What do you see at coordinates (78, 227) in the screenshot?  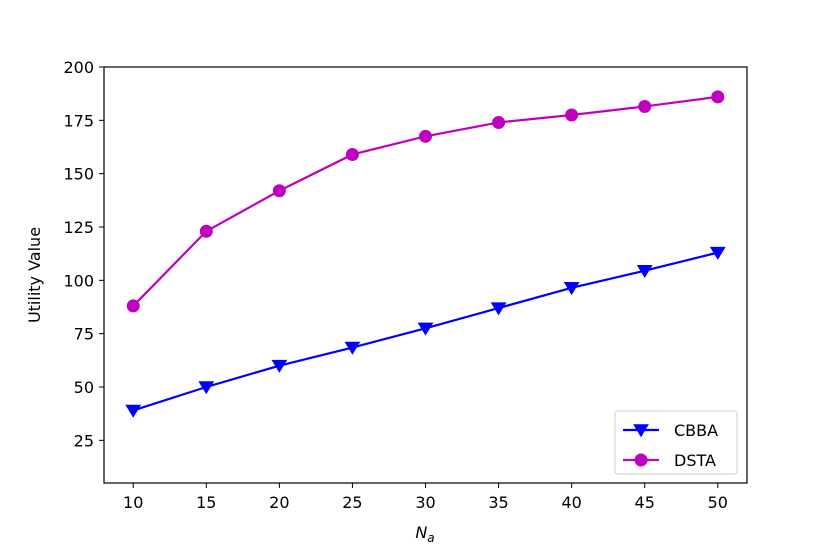 I see `y-tick-label: 125` at bounding box center [78, 227].